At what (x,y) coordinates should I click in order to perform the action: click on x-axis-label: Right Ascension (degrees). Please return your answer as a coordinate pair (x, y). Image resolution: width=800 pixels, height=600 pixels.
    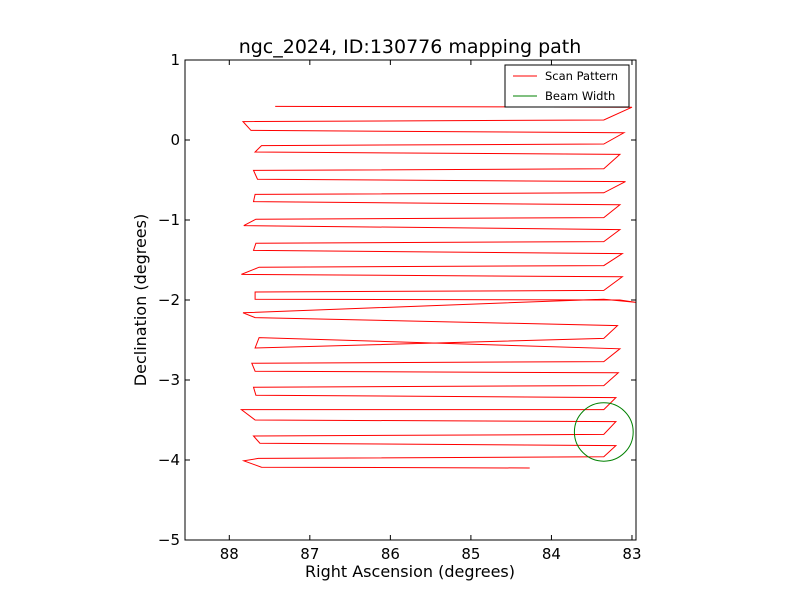
    Looking at the image, I should click on (410, 571).